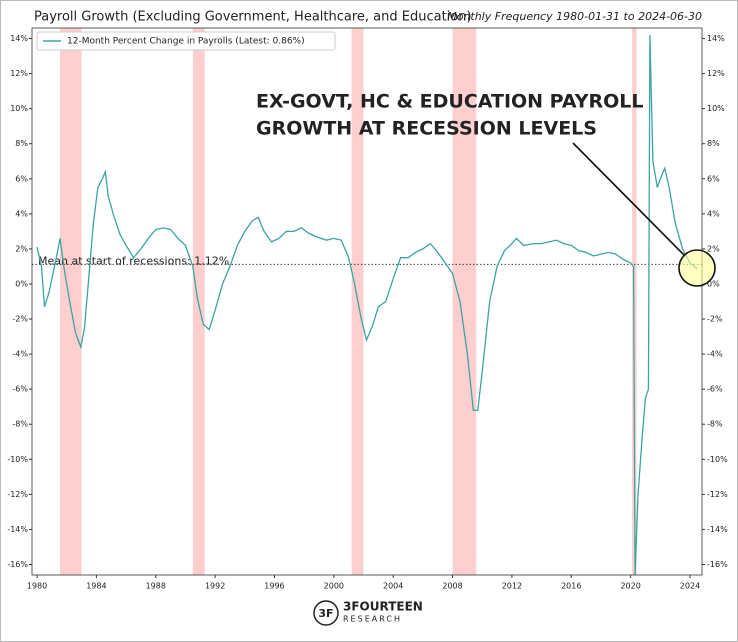 The image size is (738, 642). Describe the element at coordinates (715, 389) in the screenshot. I see `y2-tick-label: -6%` at that location.